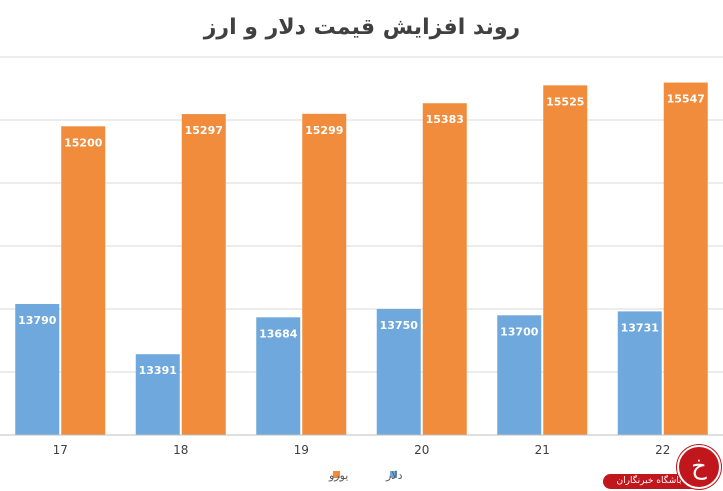 Image resolution: width=723 pixels, height=491 pixels. What do you see at coordinates (324, 130) in the screenshot?
I see `data-label-euro-19: 15299` at bounding box center [324, 130].